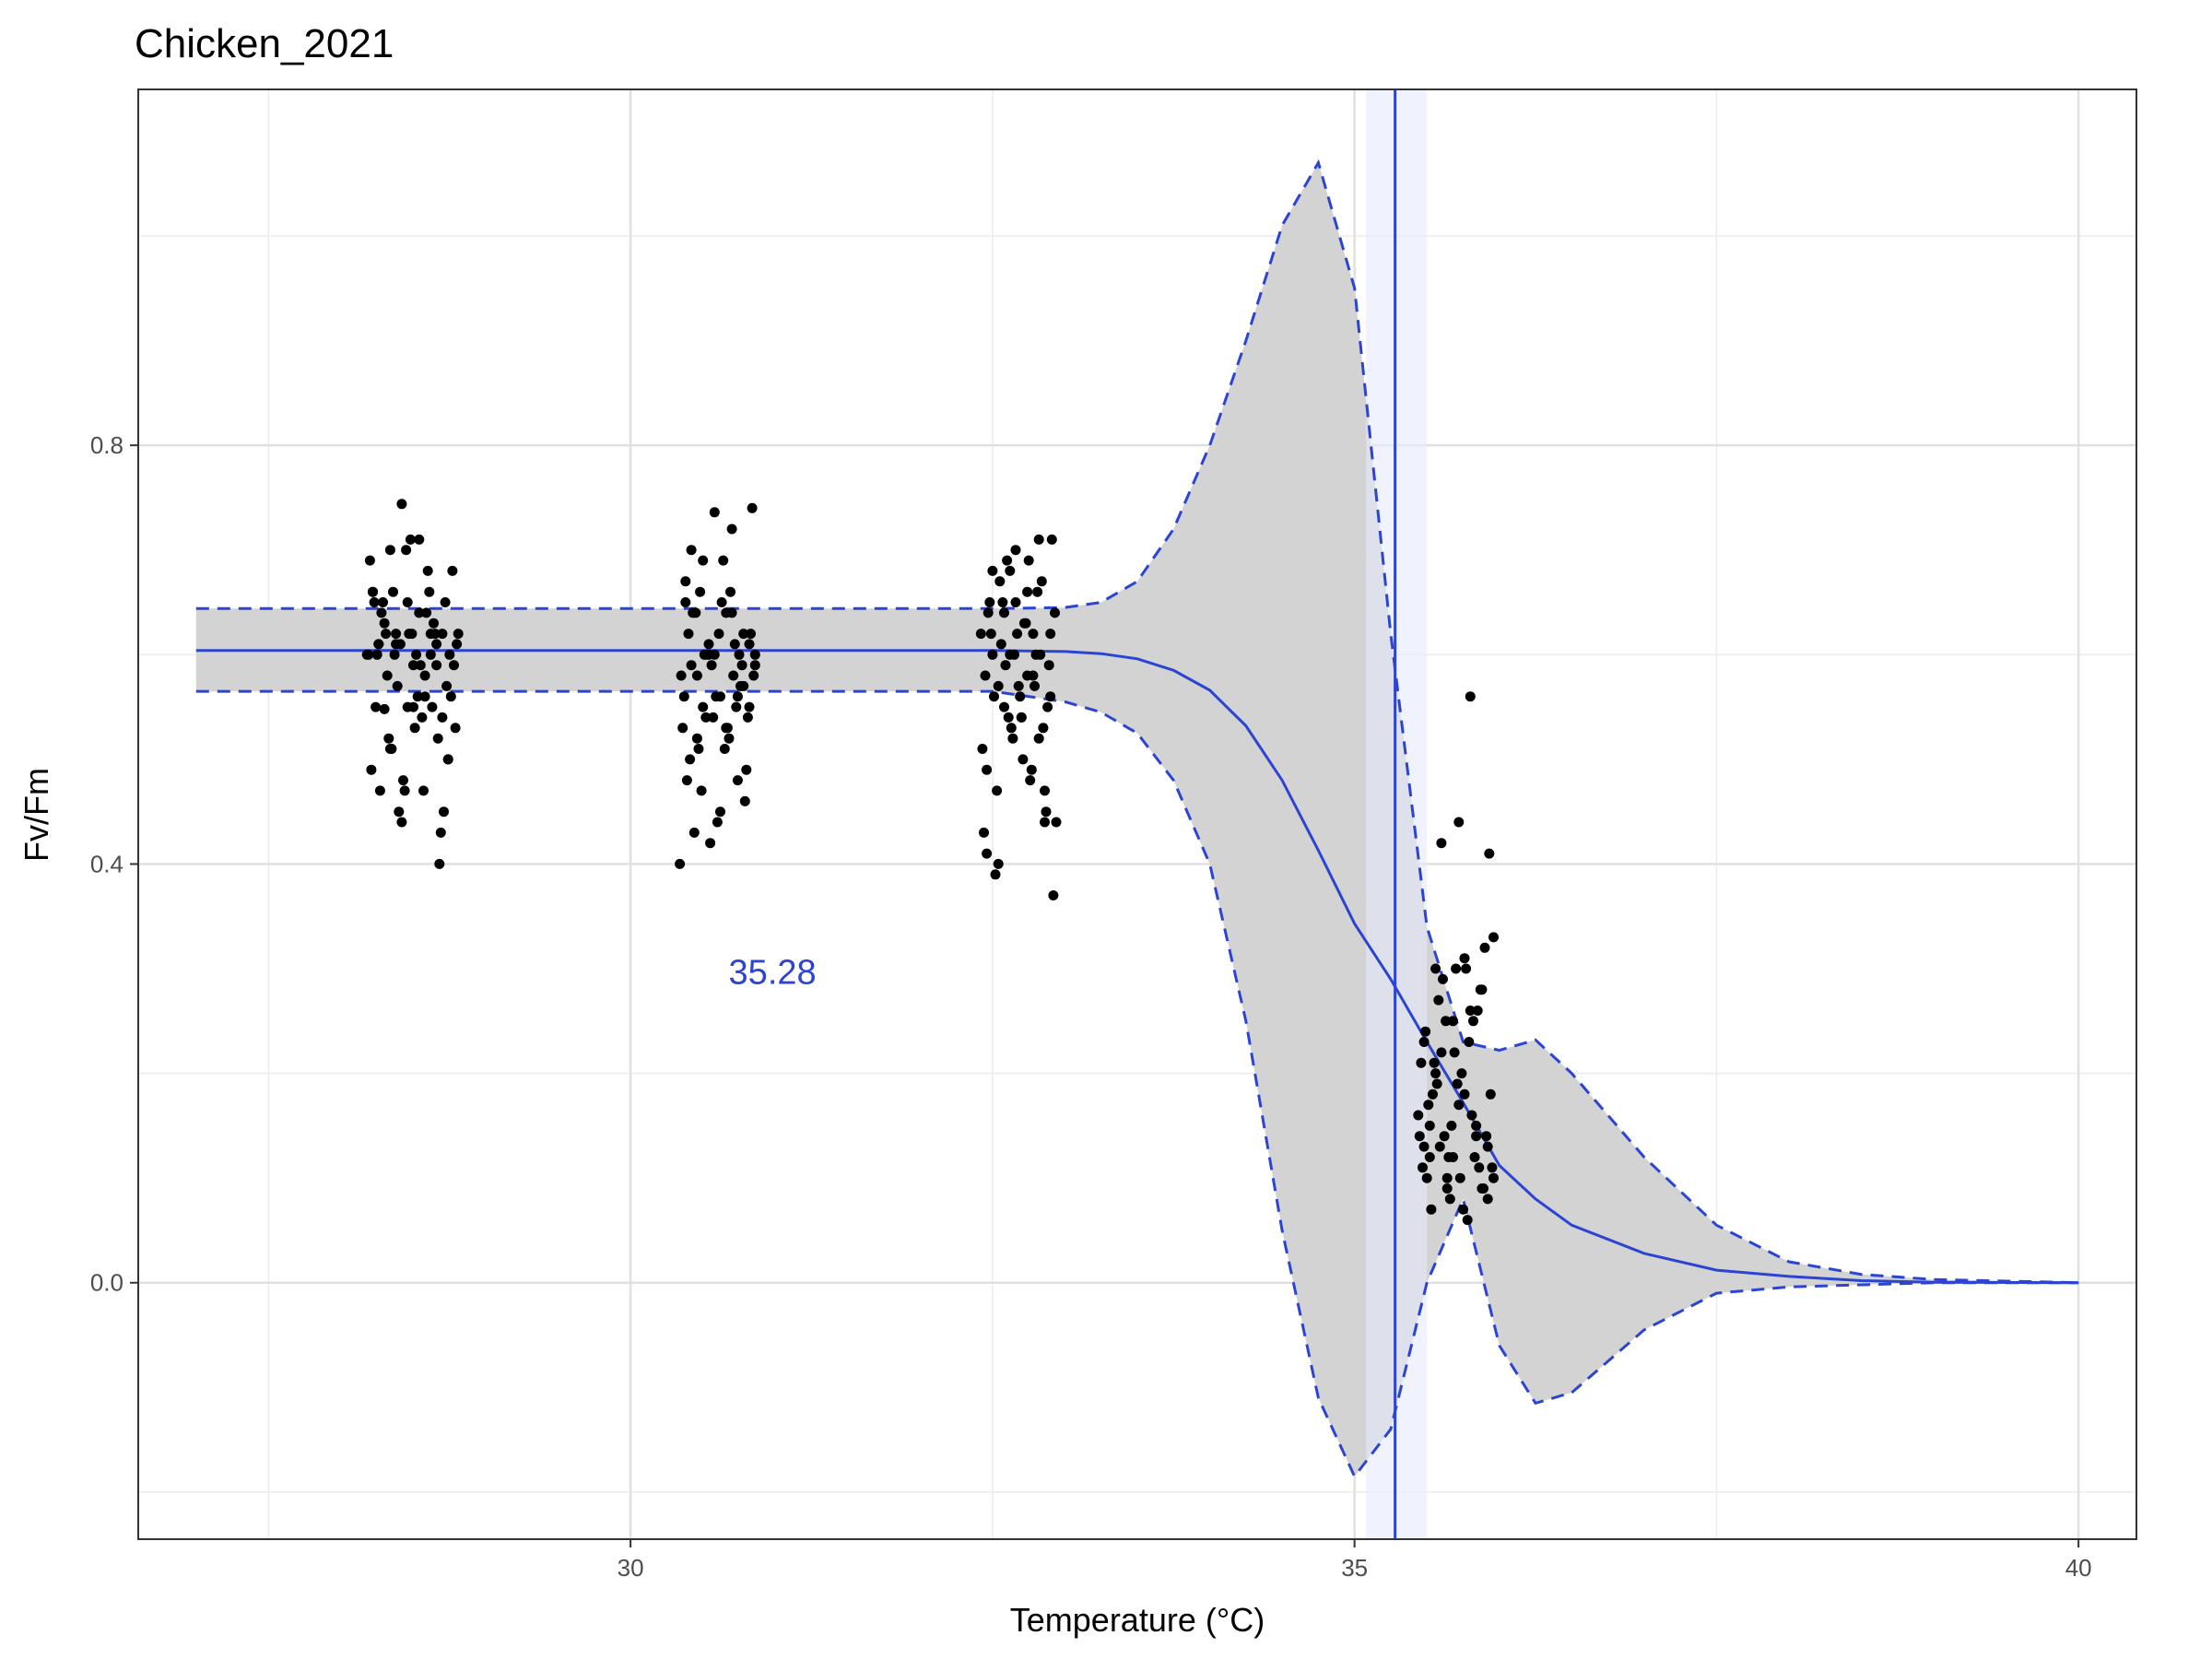 The width and height of the screenshot is (2212, 1659). Describe the element at coordinates (1397, 814) in the screenshot. I see `ed50-ci-band` at that location.